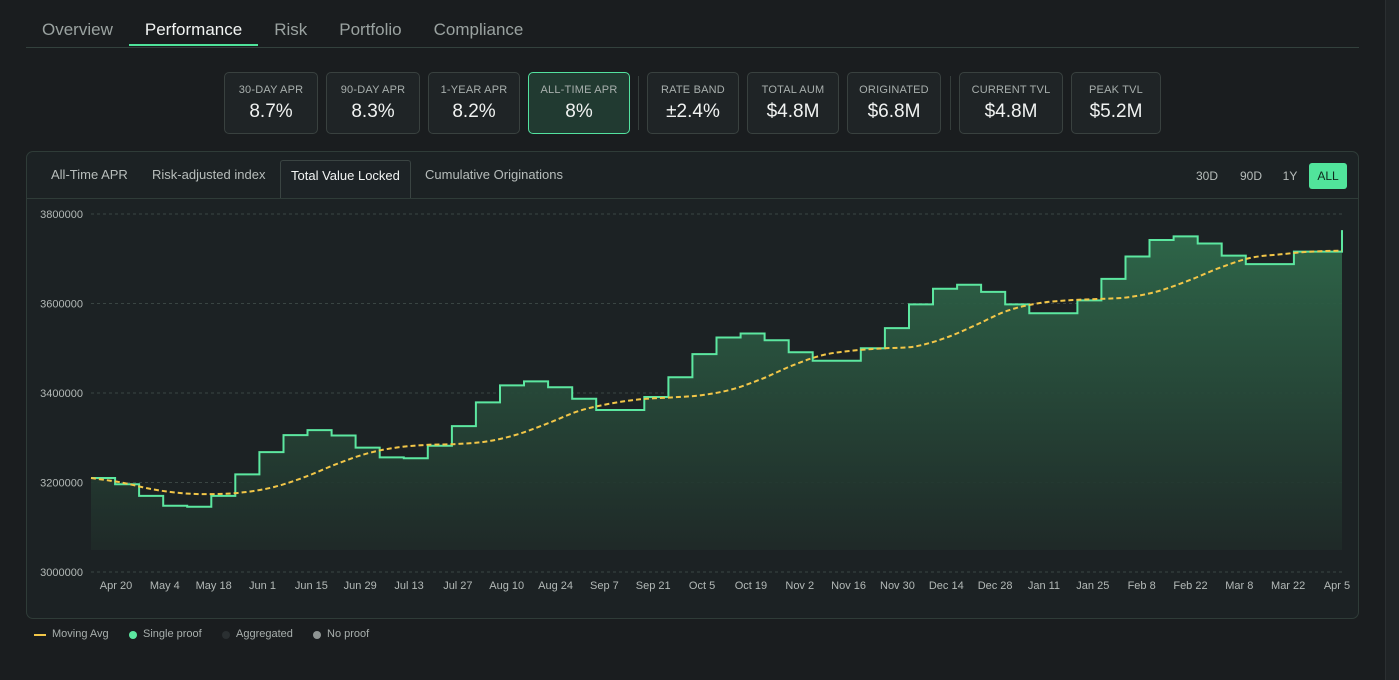  What do you see at coordinates (946, 586) in the screenshot?
I see `x-tick-label: Dec 14` at bounding box center [946, 586].